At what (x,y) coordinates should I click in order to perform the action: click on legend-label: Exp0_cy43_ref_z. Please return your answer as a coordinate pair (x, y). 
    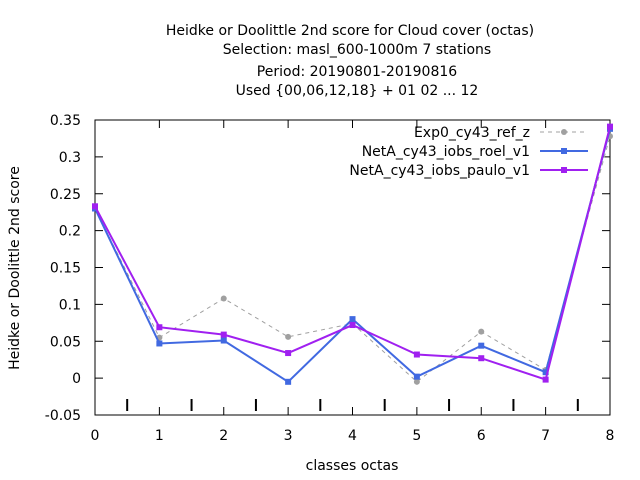
    Looking at the image, I should click on (472, 133).